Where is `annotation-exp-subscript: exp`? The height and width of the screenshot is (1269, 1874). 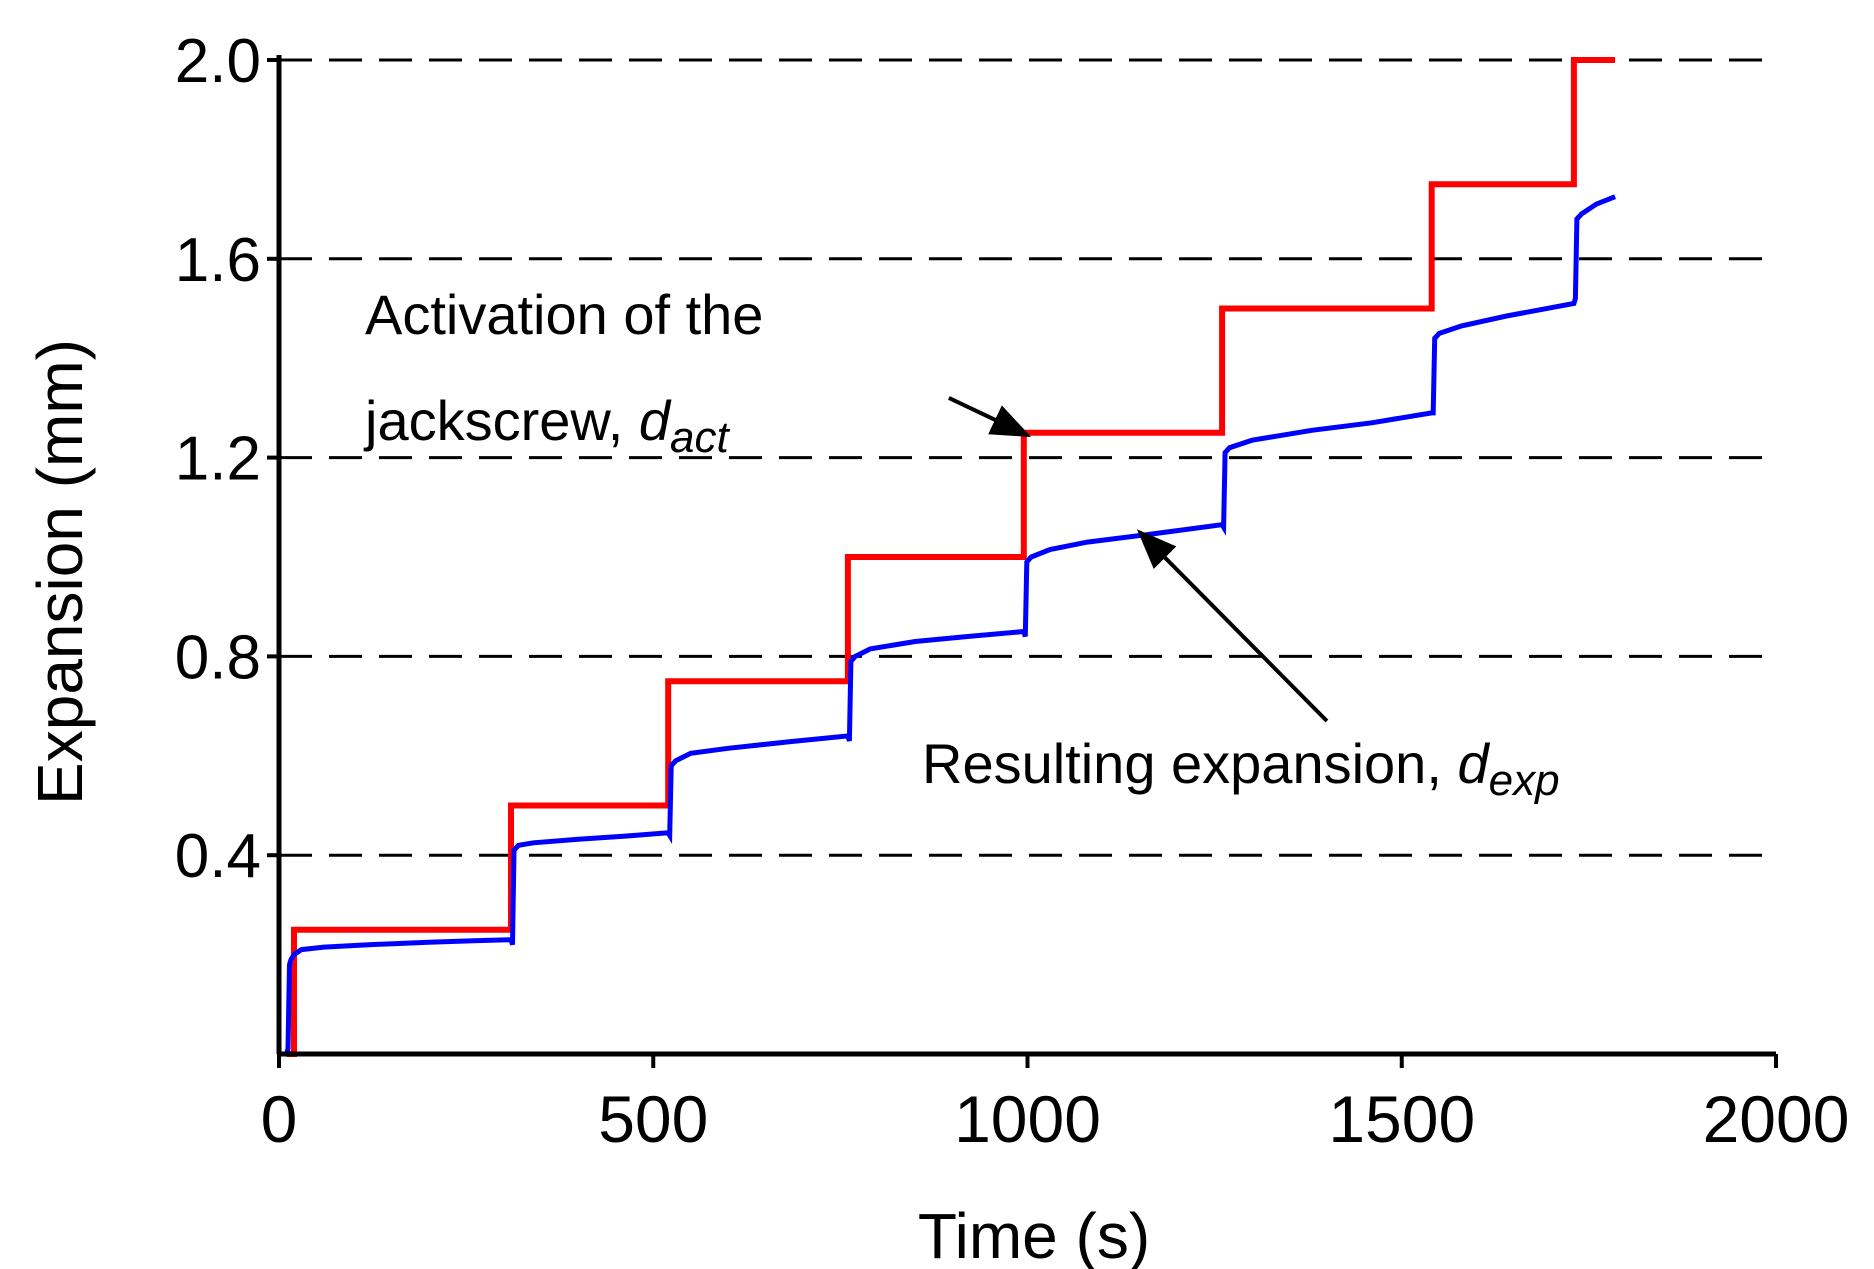 annotation-exp-subscript: exp is located at coordinates (1524, 780).